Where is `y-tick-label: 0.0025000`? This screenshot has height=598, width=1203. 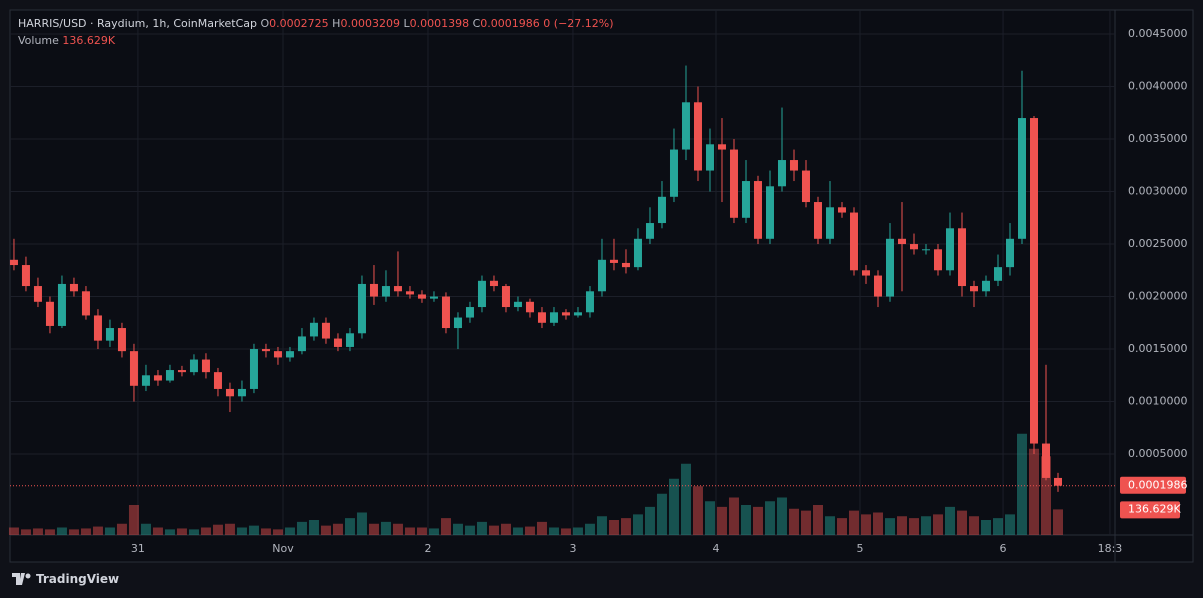 y-tick-label: 0.0025000 is located at coordinates (1158, 243).